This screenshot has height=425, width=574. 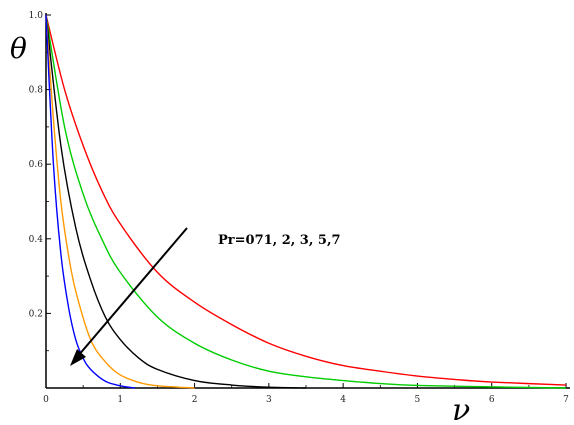 I want to click on x-tick-label: 5, so click(x=418, y=400).